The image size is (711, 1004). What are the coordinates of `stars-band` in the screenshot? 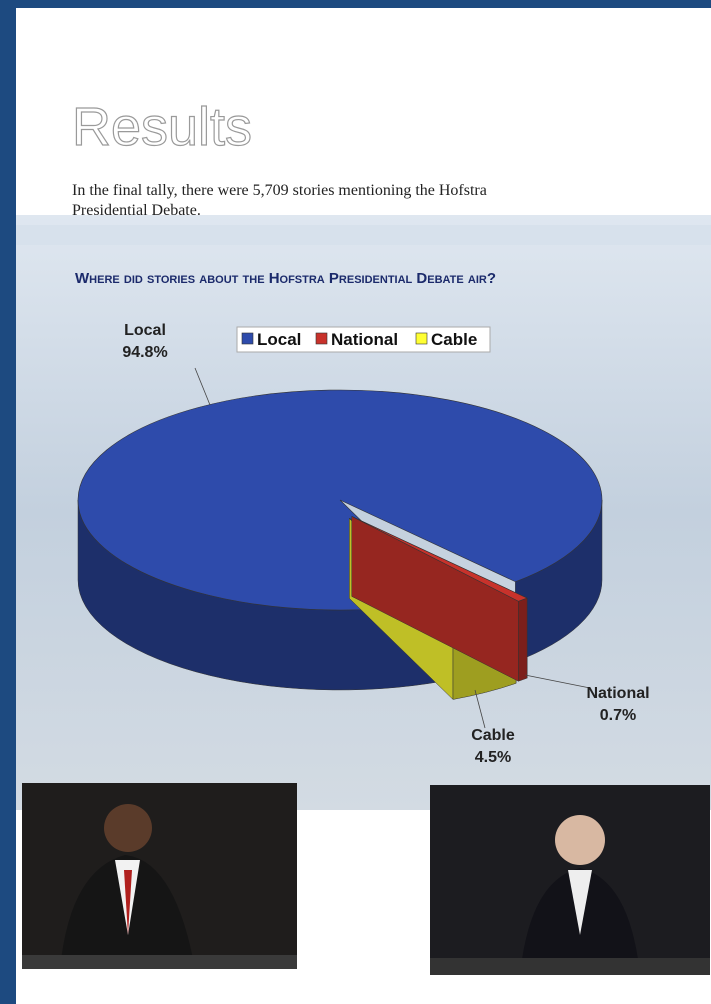 It's located at (363, 235).